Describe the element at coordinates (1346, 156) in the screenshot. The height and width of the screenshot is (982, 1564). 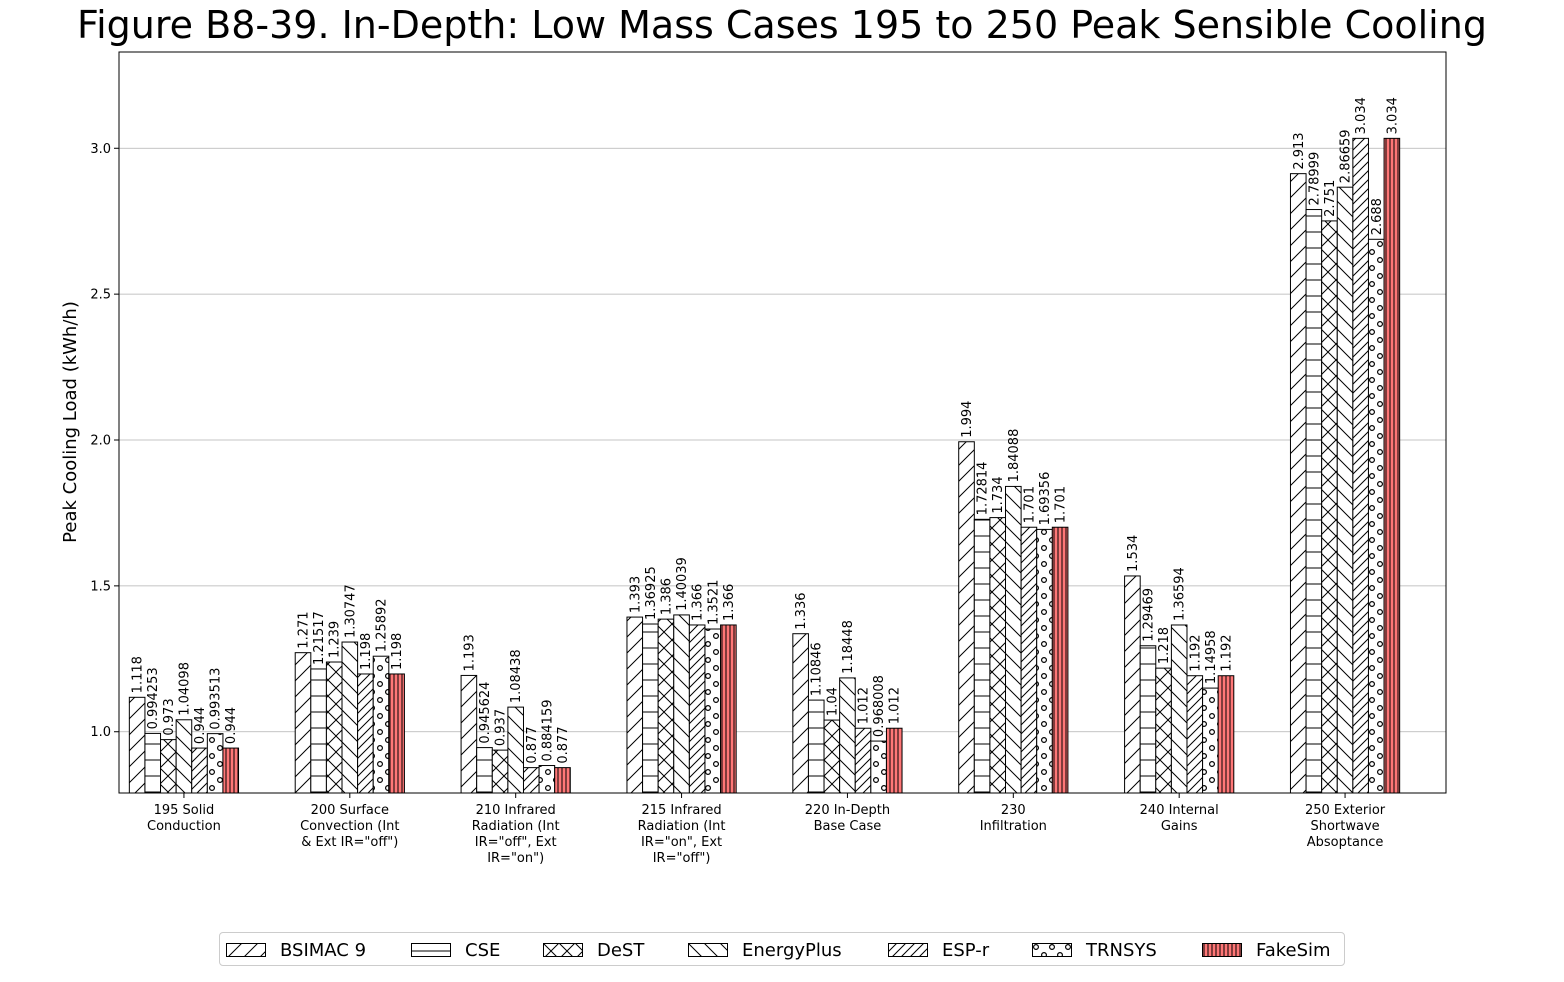
I see `data-label: 2.86659` at that location.